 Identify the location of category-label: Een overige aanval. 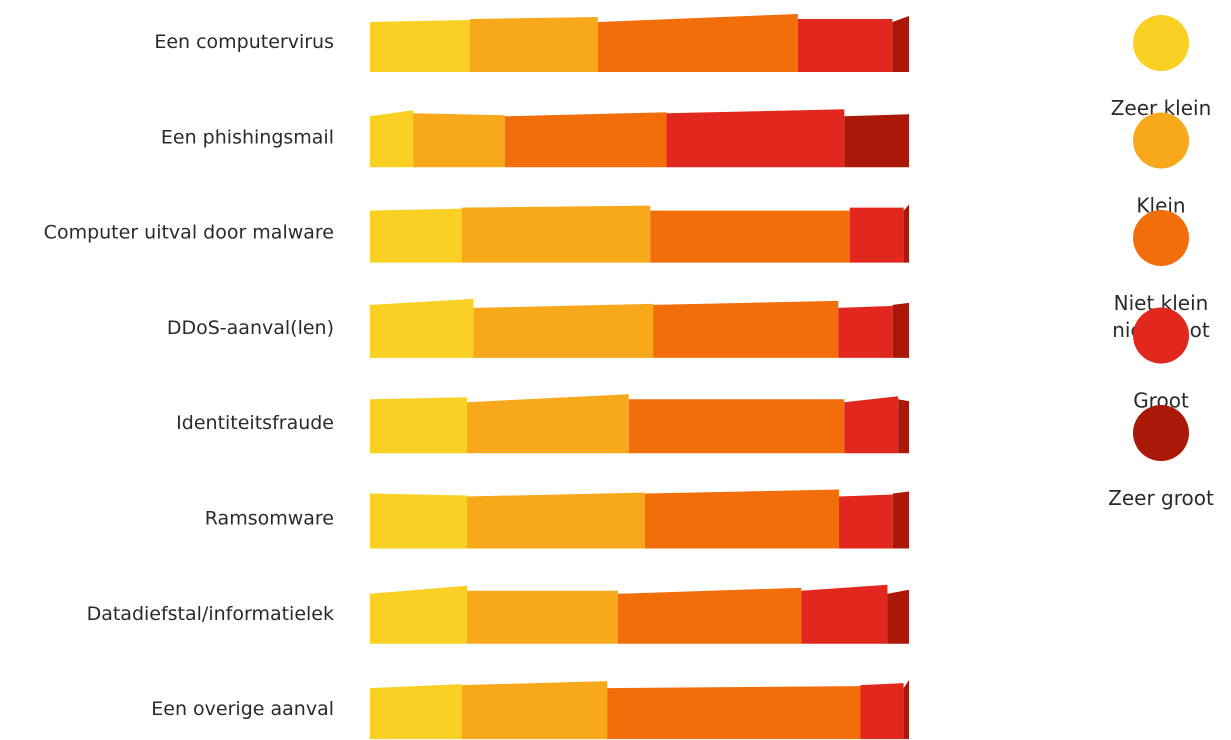
(242, 709).